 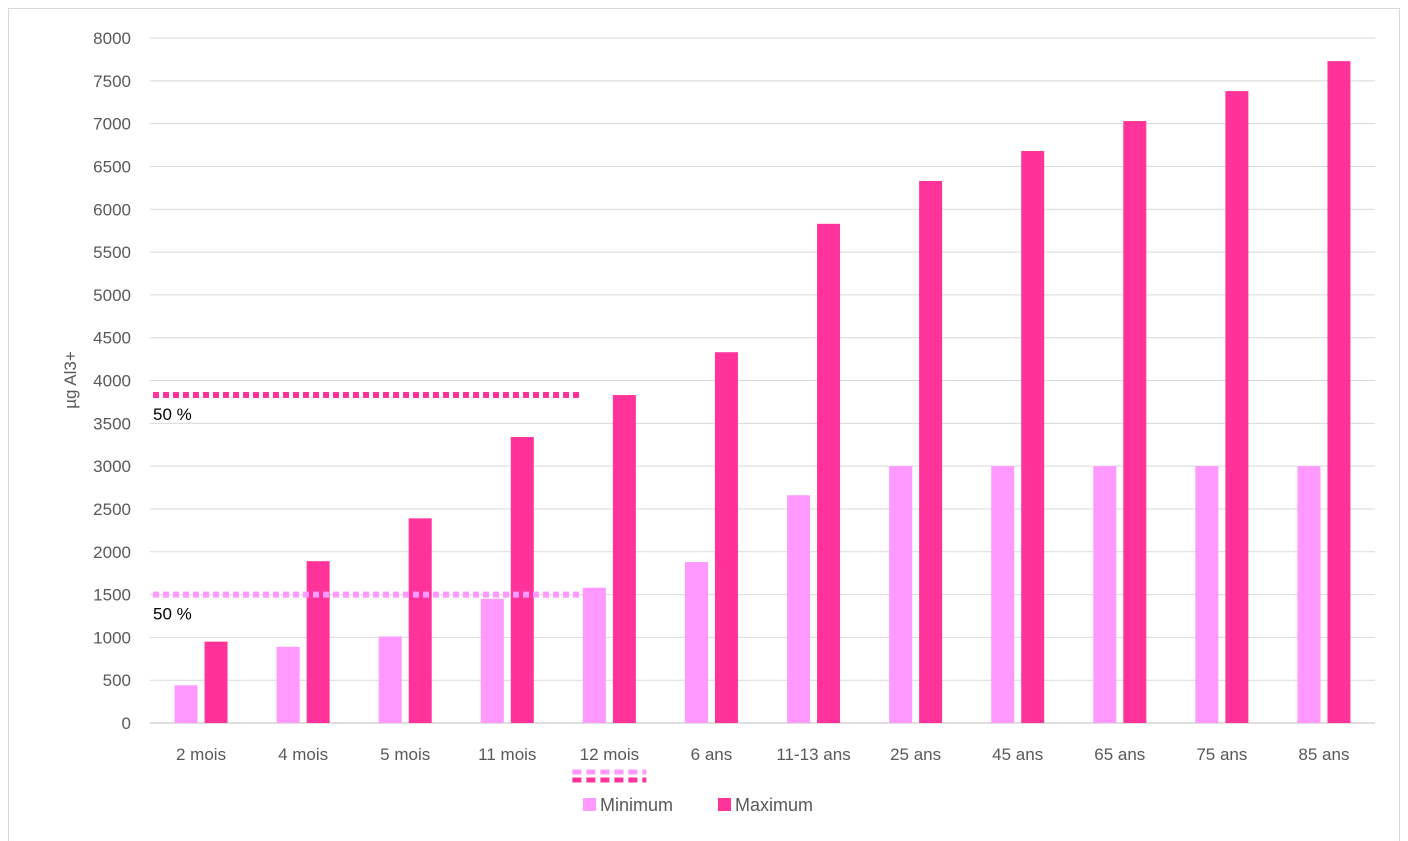 What do you see at coordinates (112, 423) in the screenshot?
I see `y-tick-label: 3500` at bounding box center [112, 423].